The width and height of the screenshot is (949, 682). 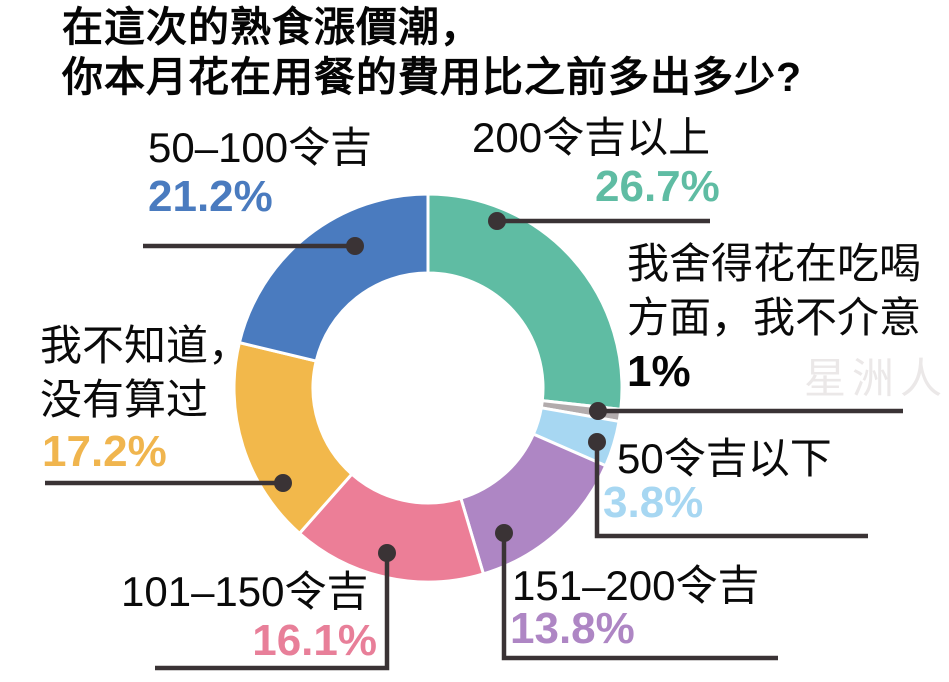 I want to click on chart-title-line1: 在這次的熟食漲價潮，, so click(x=272, y=27).